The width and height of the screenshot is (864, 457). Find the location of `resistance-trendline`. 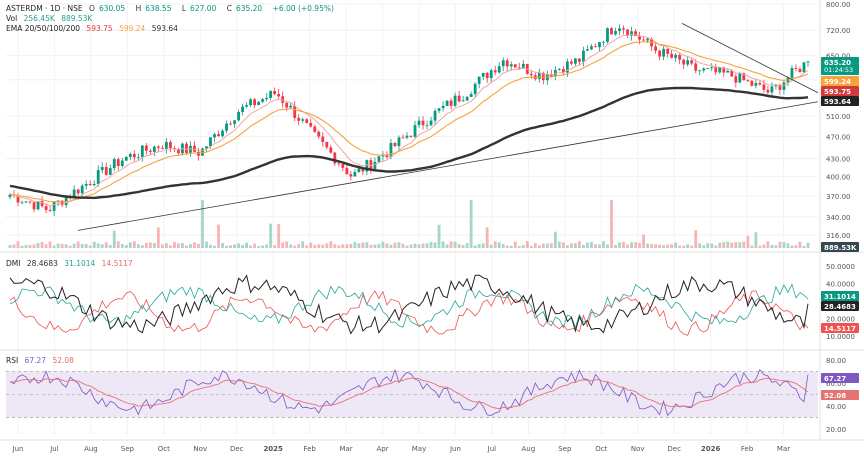

resistance-trendline is located at coordinates (750, 58).